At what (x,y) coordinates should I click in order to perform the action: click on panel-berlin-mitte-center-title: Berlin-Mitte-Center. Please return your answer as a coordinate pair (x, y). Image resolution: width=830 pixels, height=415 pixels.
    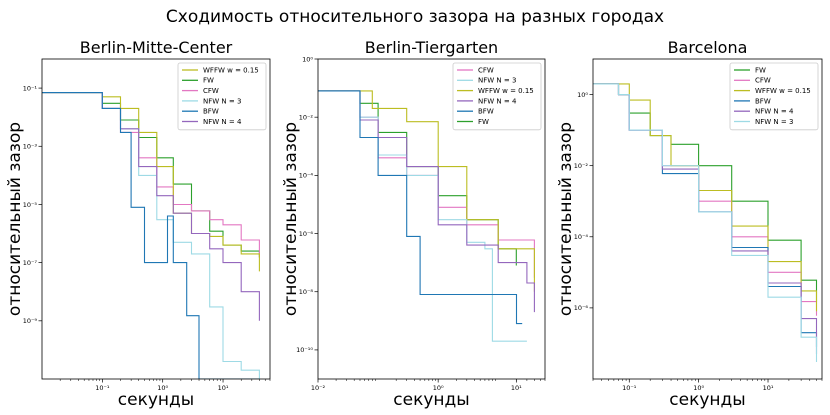
    Looking at the image, I should click on (156, 47).